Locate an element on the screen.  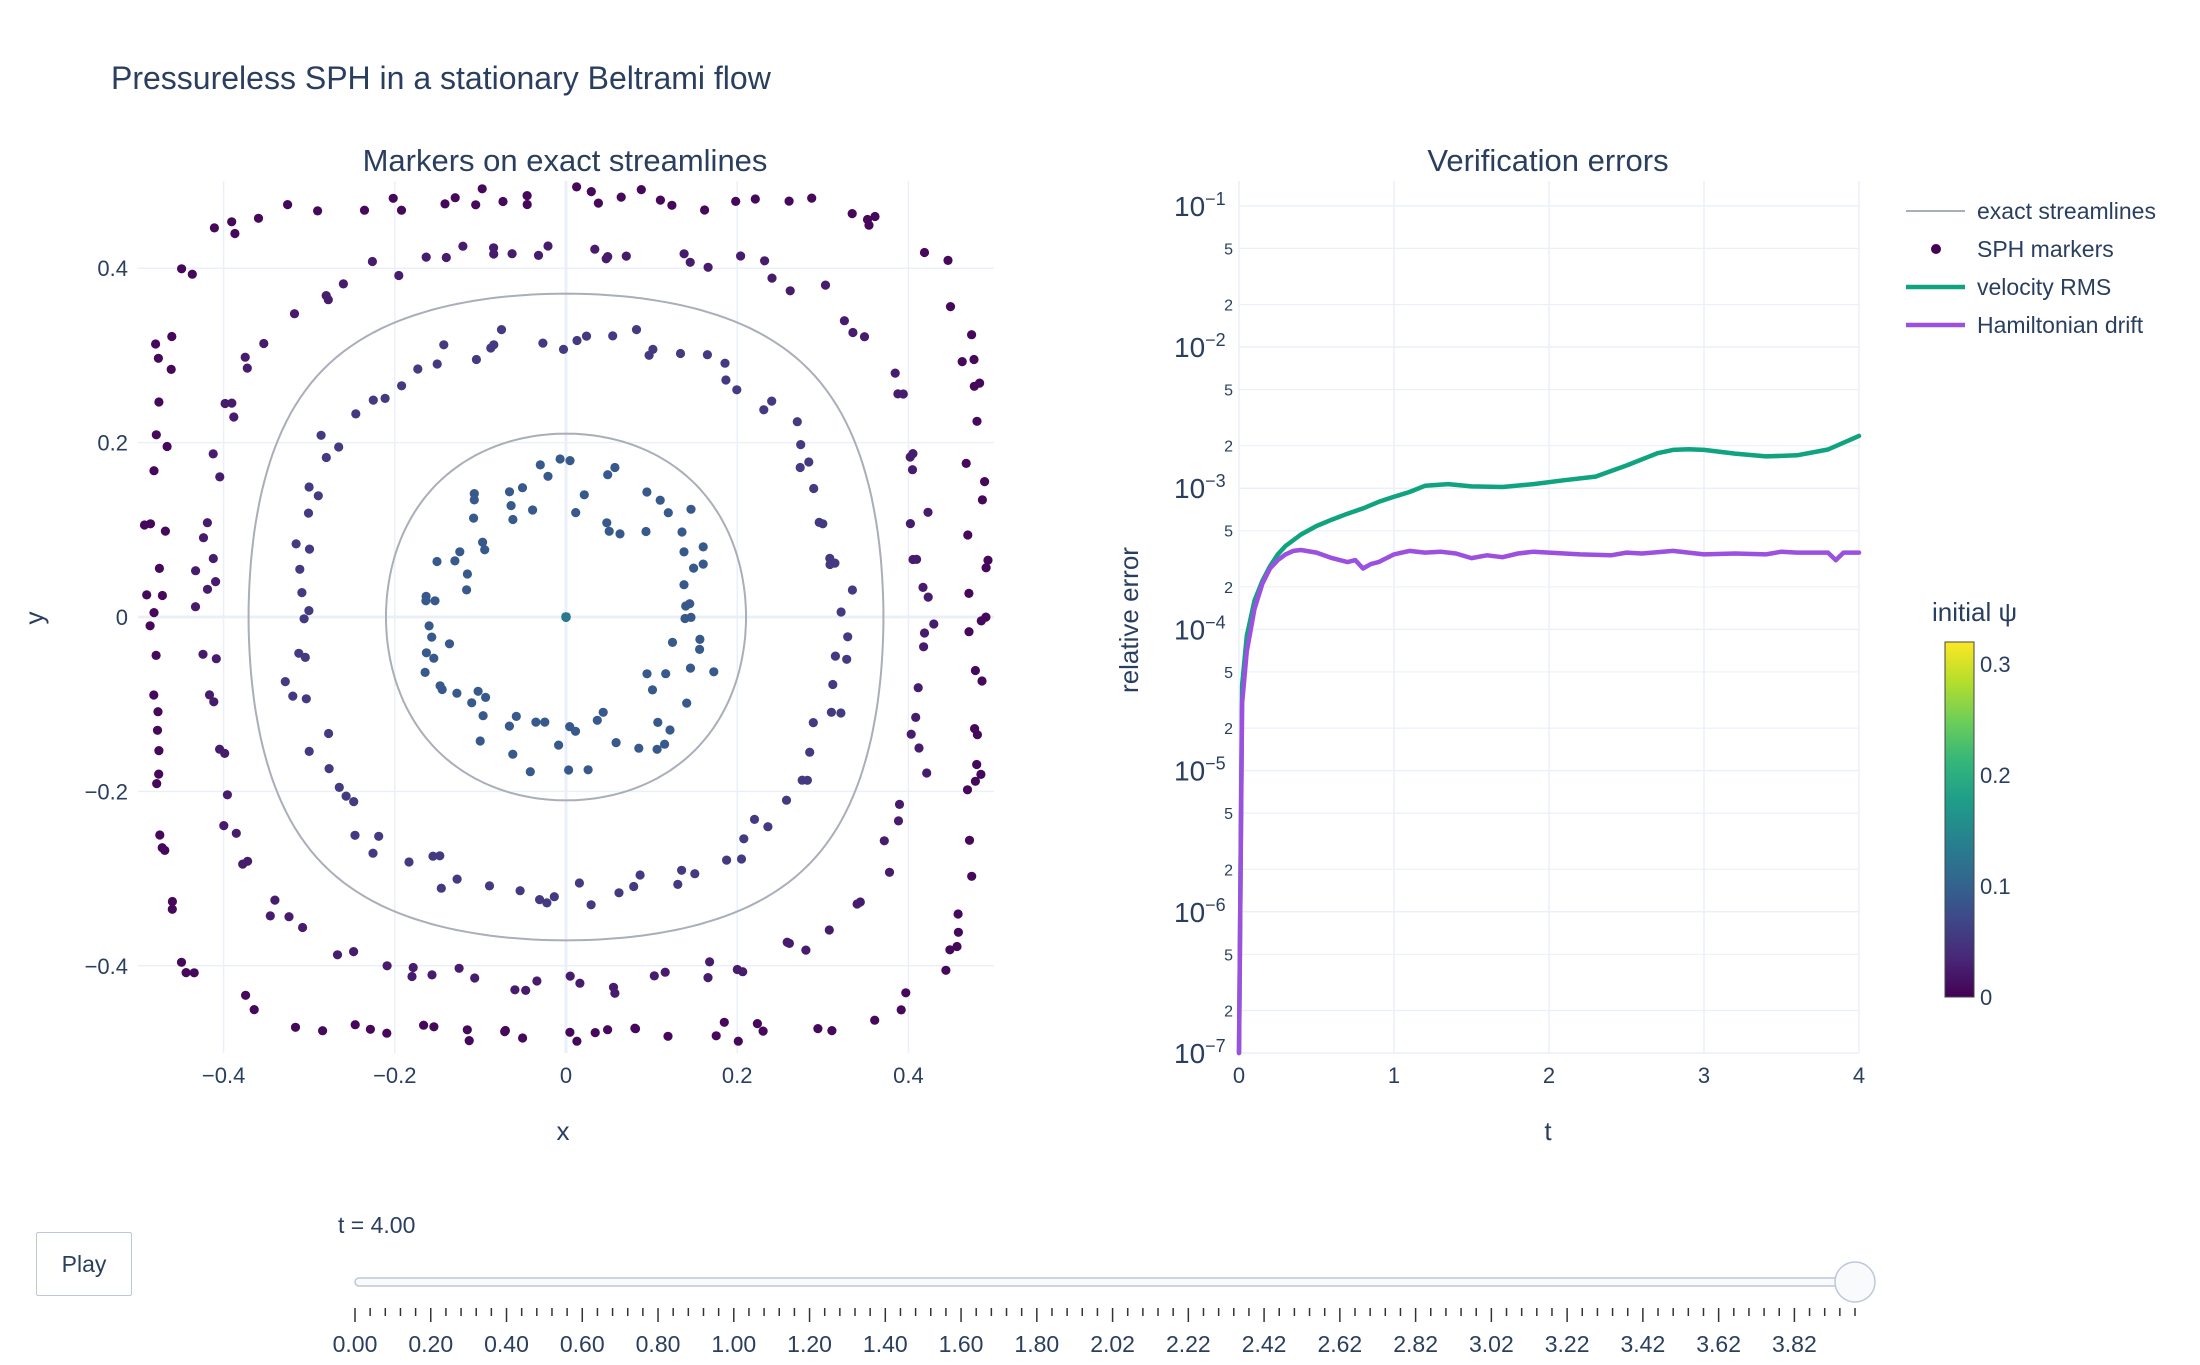
slider-handle is located at coordinates (1855, 1282).